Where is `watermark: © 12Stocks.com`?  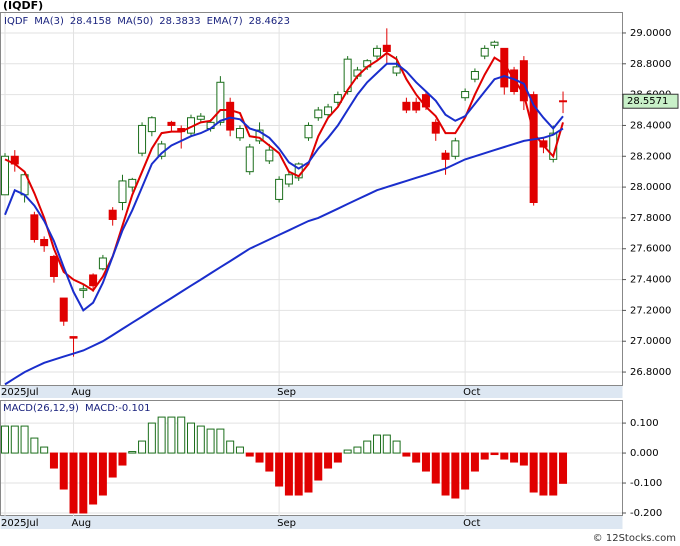
watermark: © 12Stocks.com is located at coordinates (634, 538).